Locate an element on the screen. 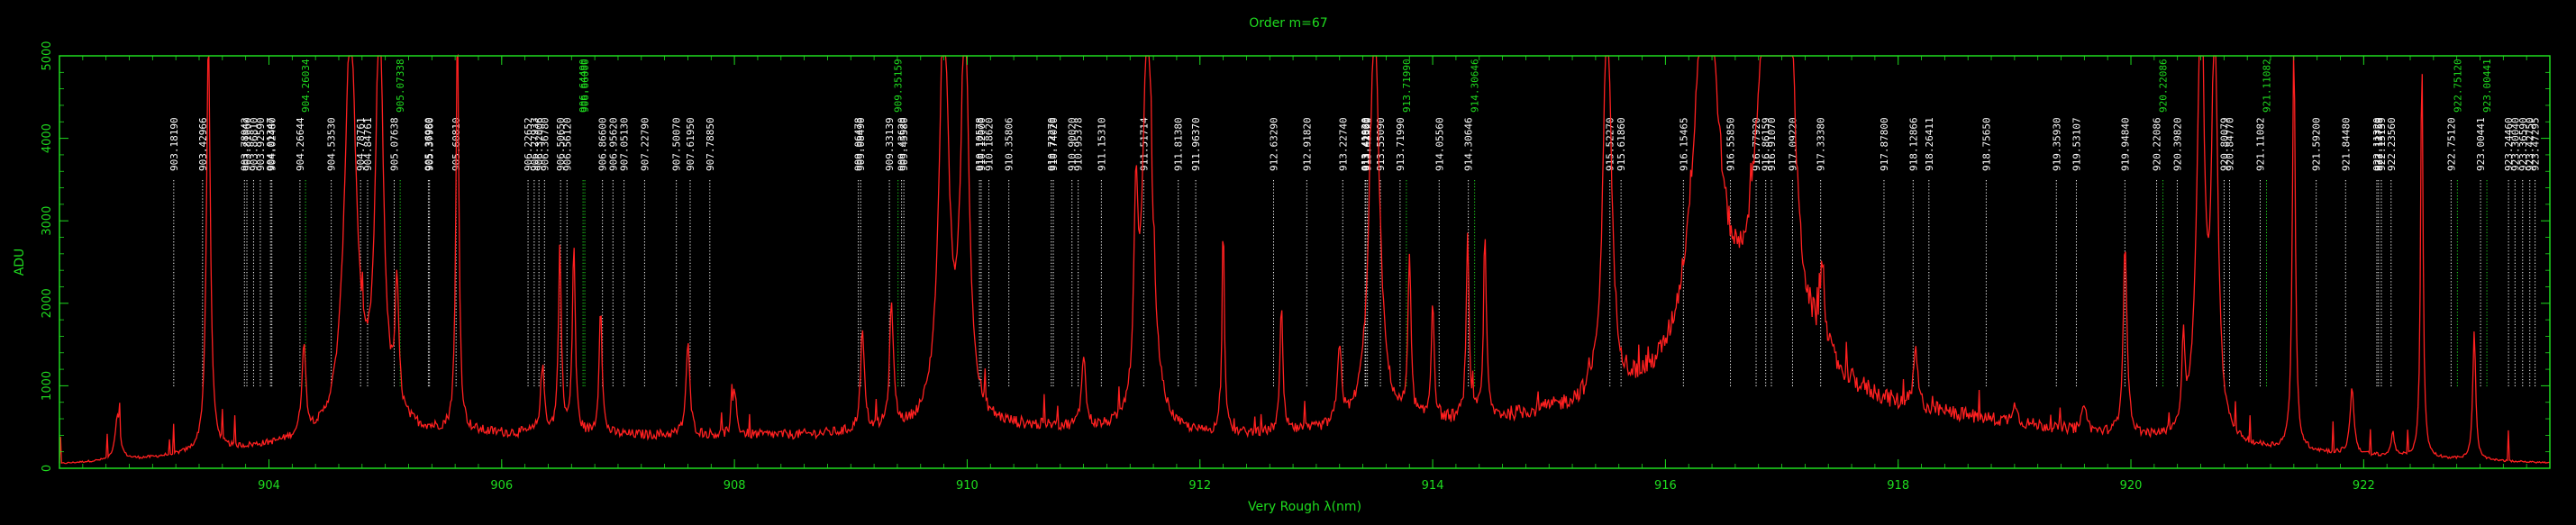 The width and height of the screenshot is (2576, 525). line-id-label: 903.92590 is located at coordinates (261, 144).